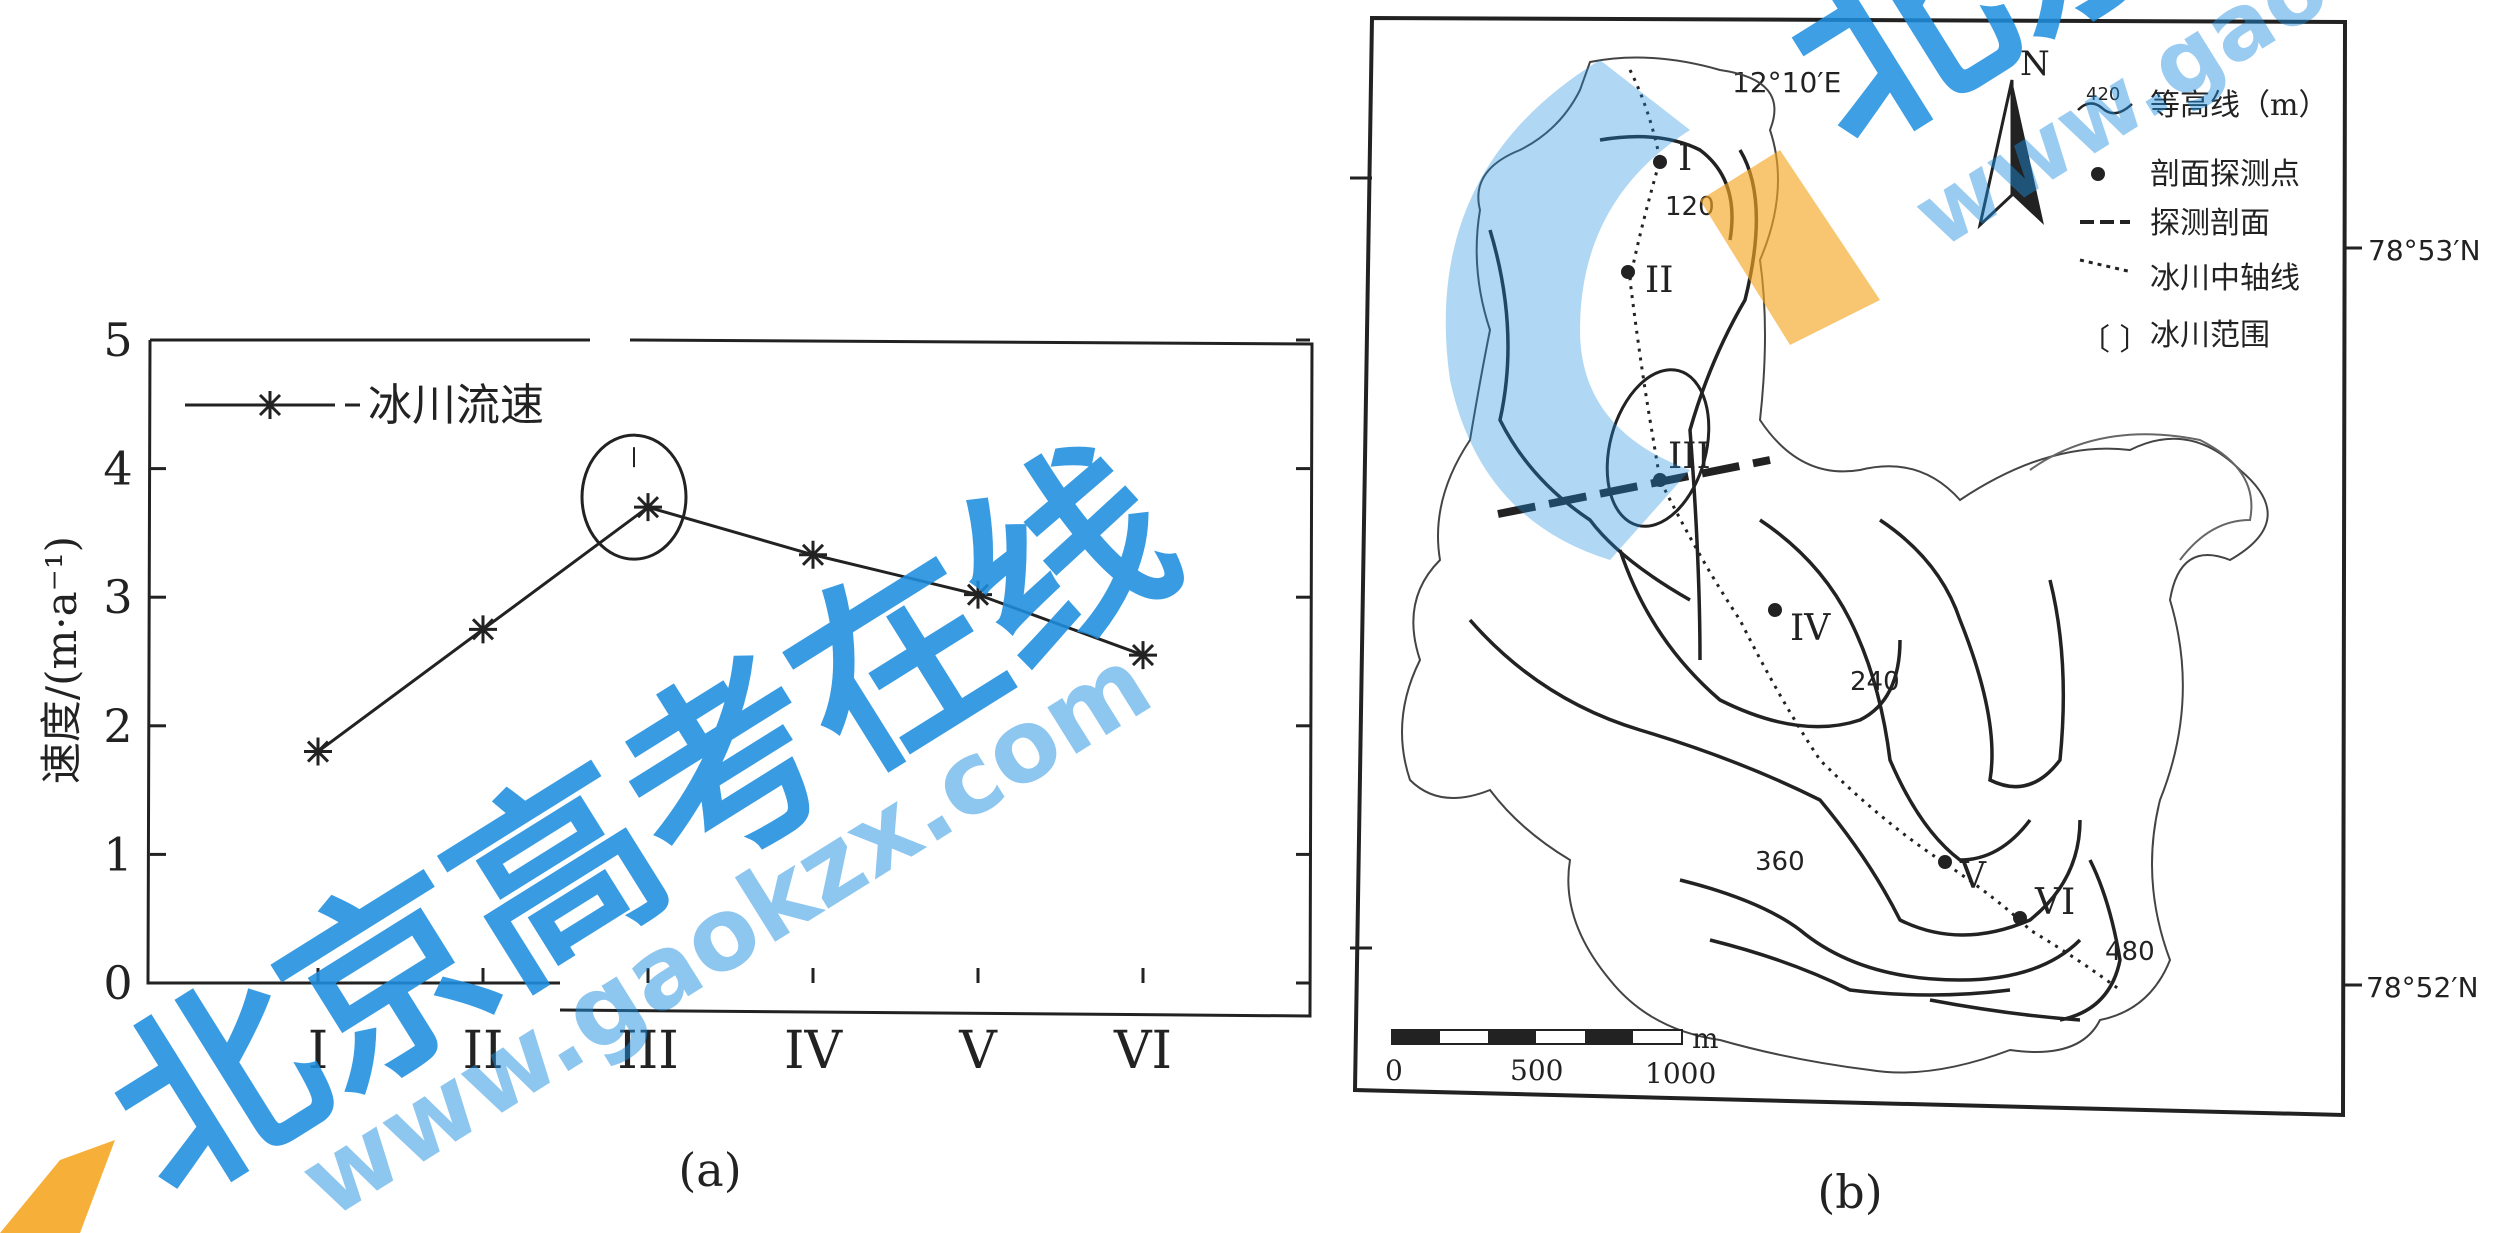 The width and height of the screenshot is (2493, 1233). Describe the element at coordinates (813, 554) in the screenshot. I see `data-point-IV` at that location.